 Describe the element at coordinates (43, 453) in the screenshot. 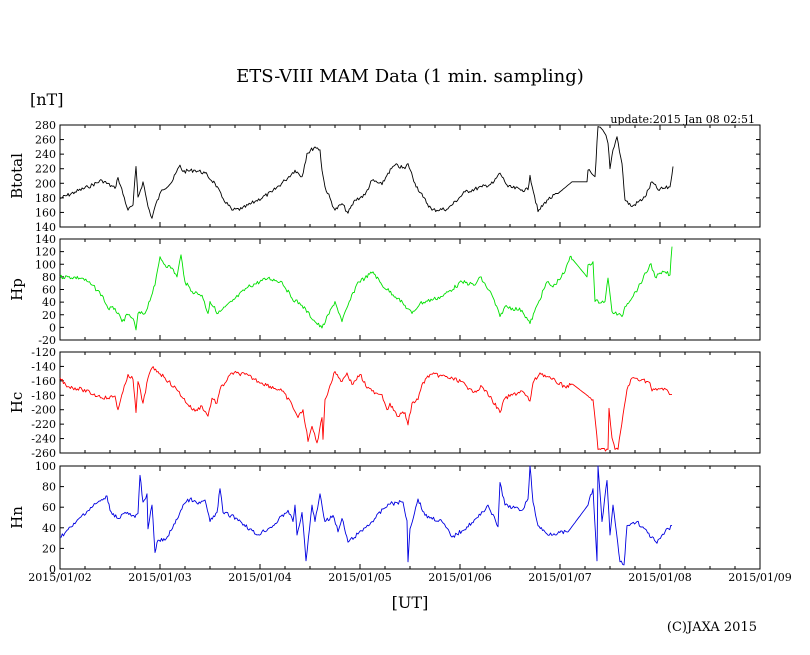

I see `y-tick-label: -260` at that location.